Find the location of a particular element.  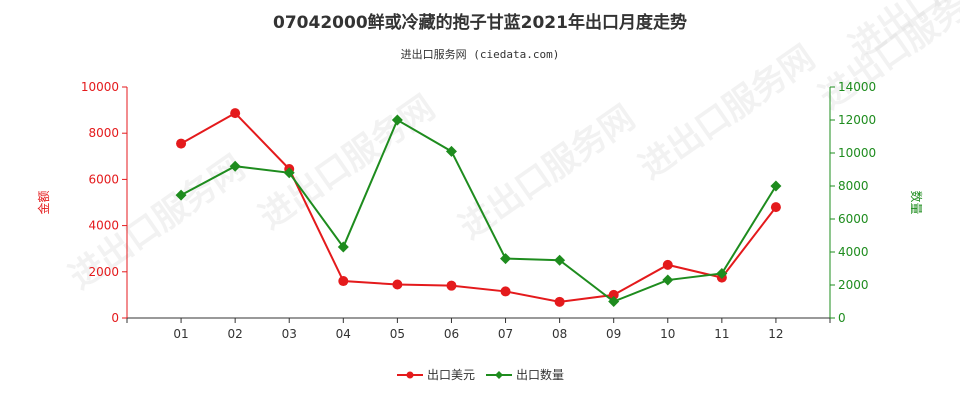

left-y-tick-label: 4000 is located at coordinates (103, 226).